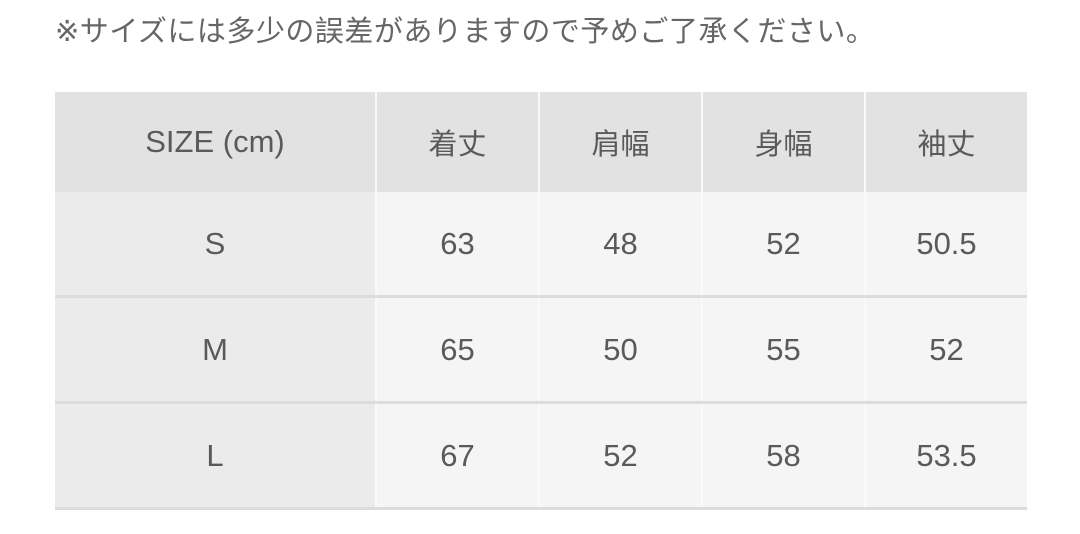 The height and width of the screenshot is (534, 1080). Describe the element at coordinates (457, 142) in the screenshot. I see `header-length: 着丈` at that location.